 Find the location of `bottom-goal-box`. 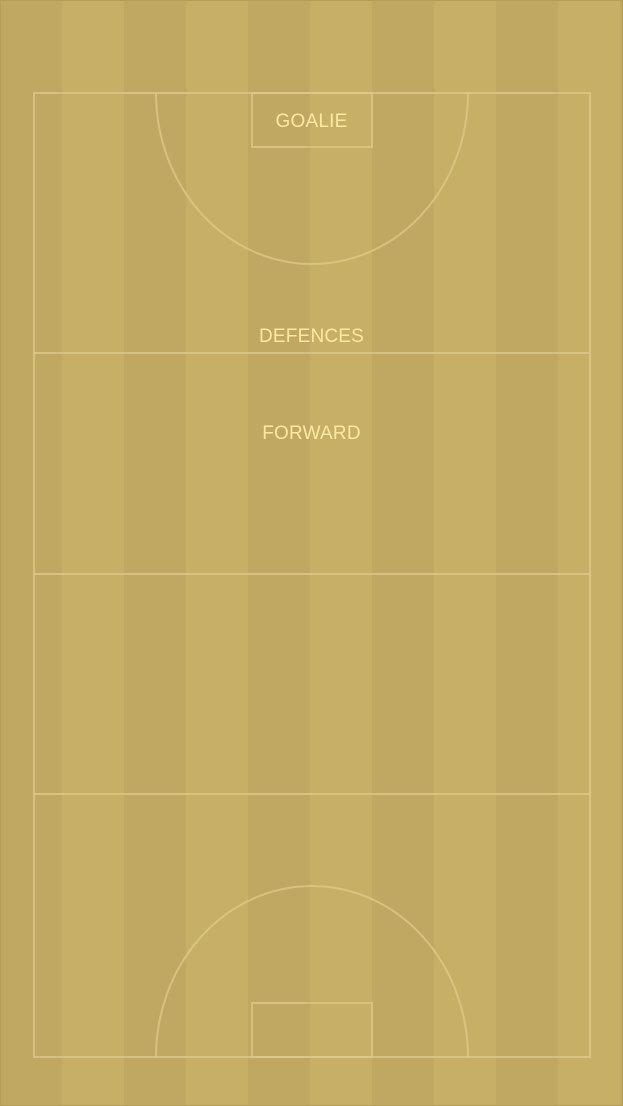

bottom-goal-box is located at coordinates (312, 1030).